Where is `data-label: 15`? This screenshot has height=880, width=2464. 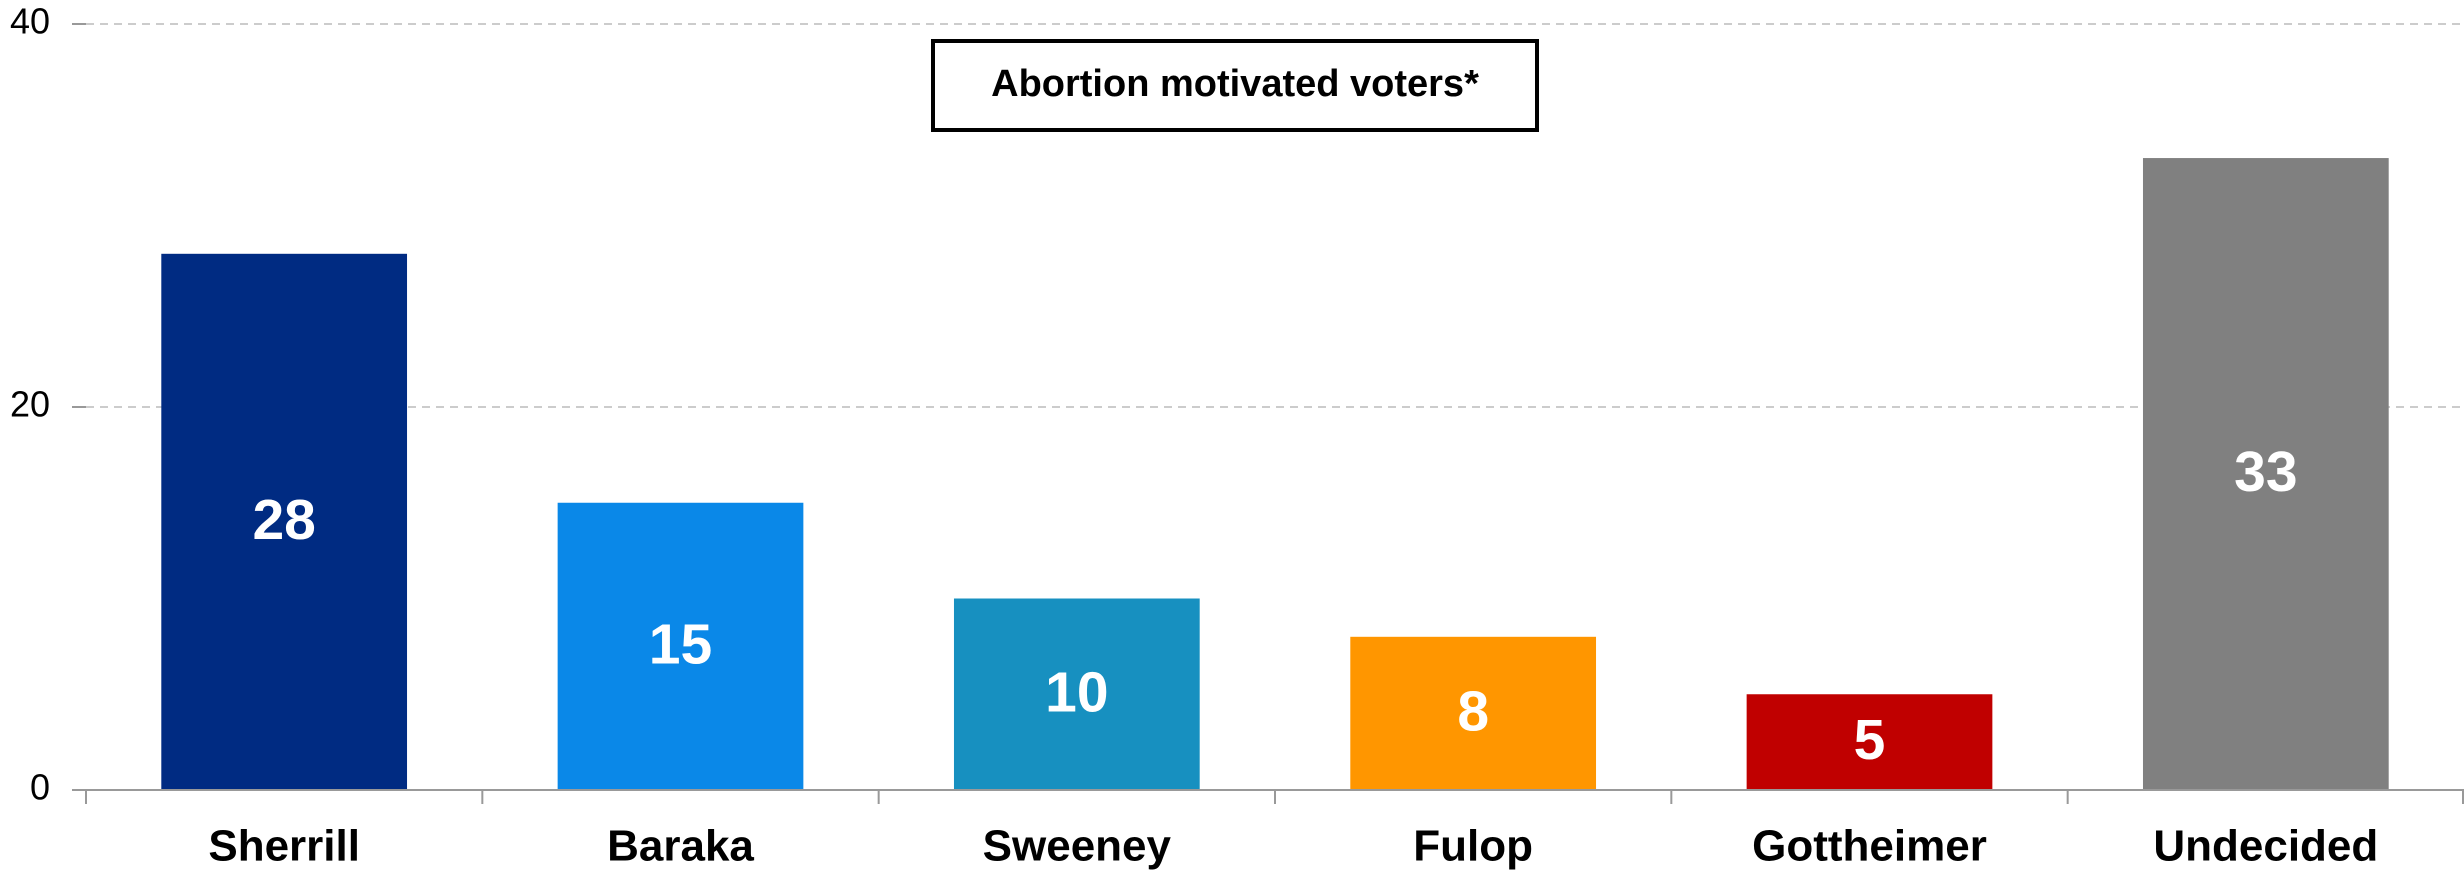 data-label: 15 is located at coordinates (680, 644).